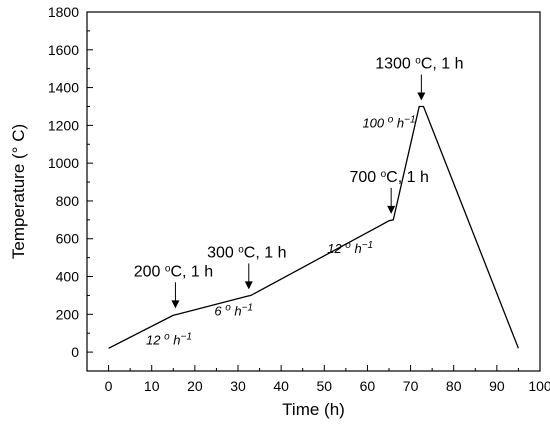 The width and height of the screenshot is (550, 435). I want to click on x-tick-label: 70, so click(411, 386).